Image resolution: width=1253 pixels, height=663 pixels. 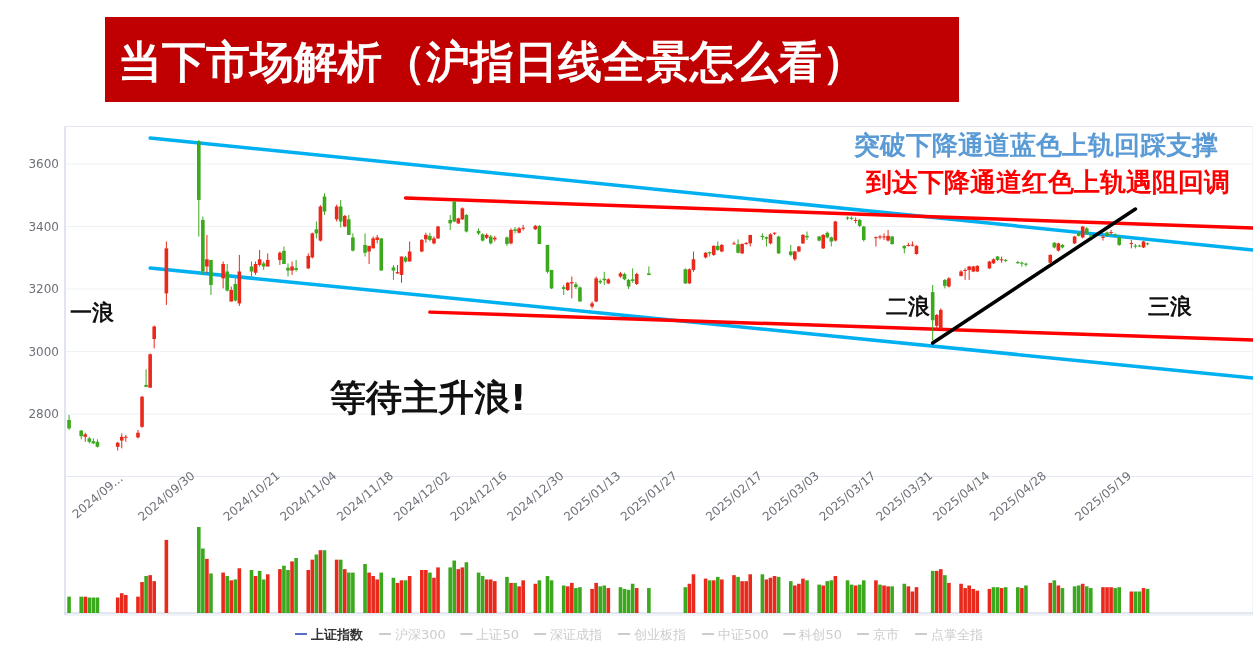 I want to click on text: 上证指数, so click(x=337, y=634).